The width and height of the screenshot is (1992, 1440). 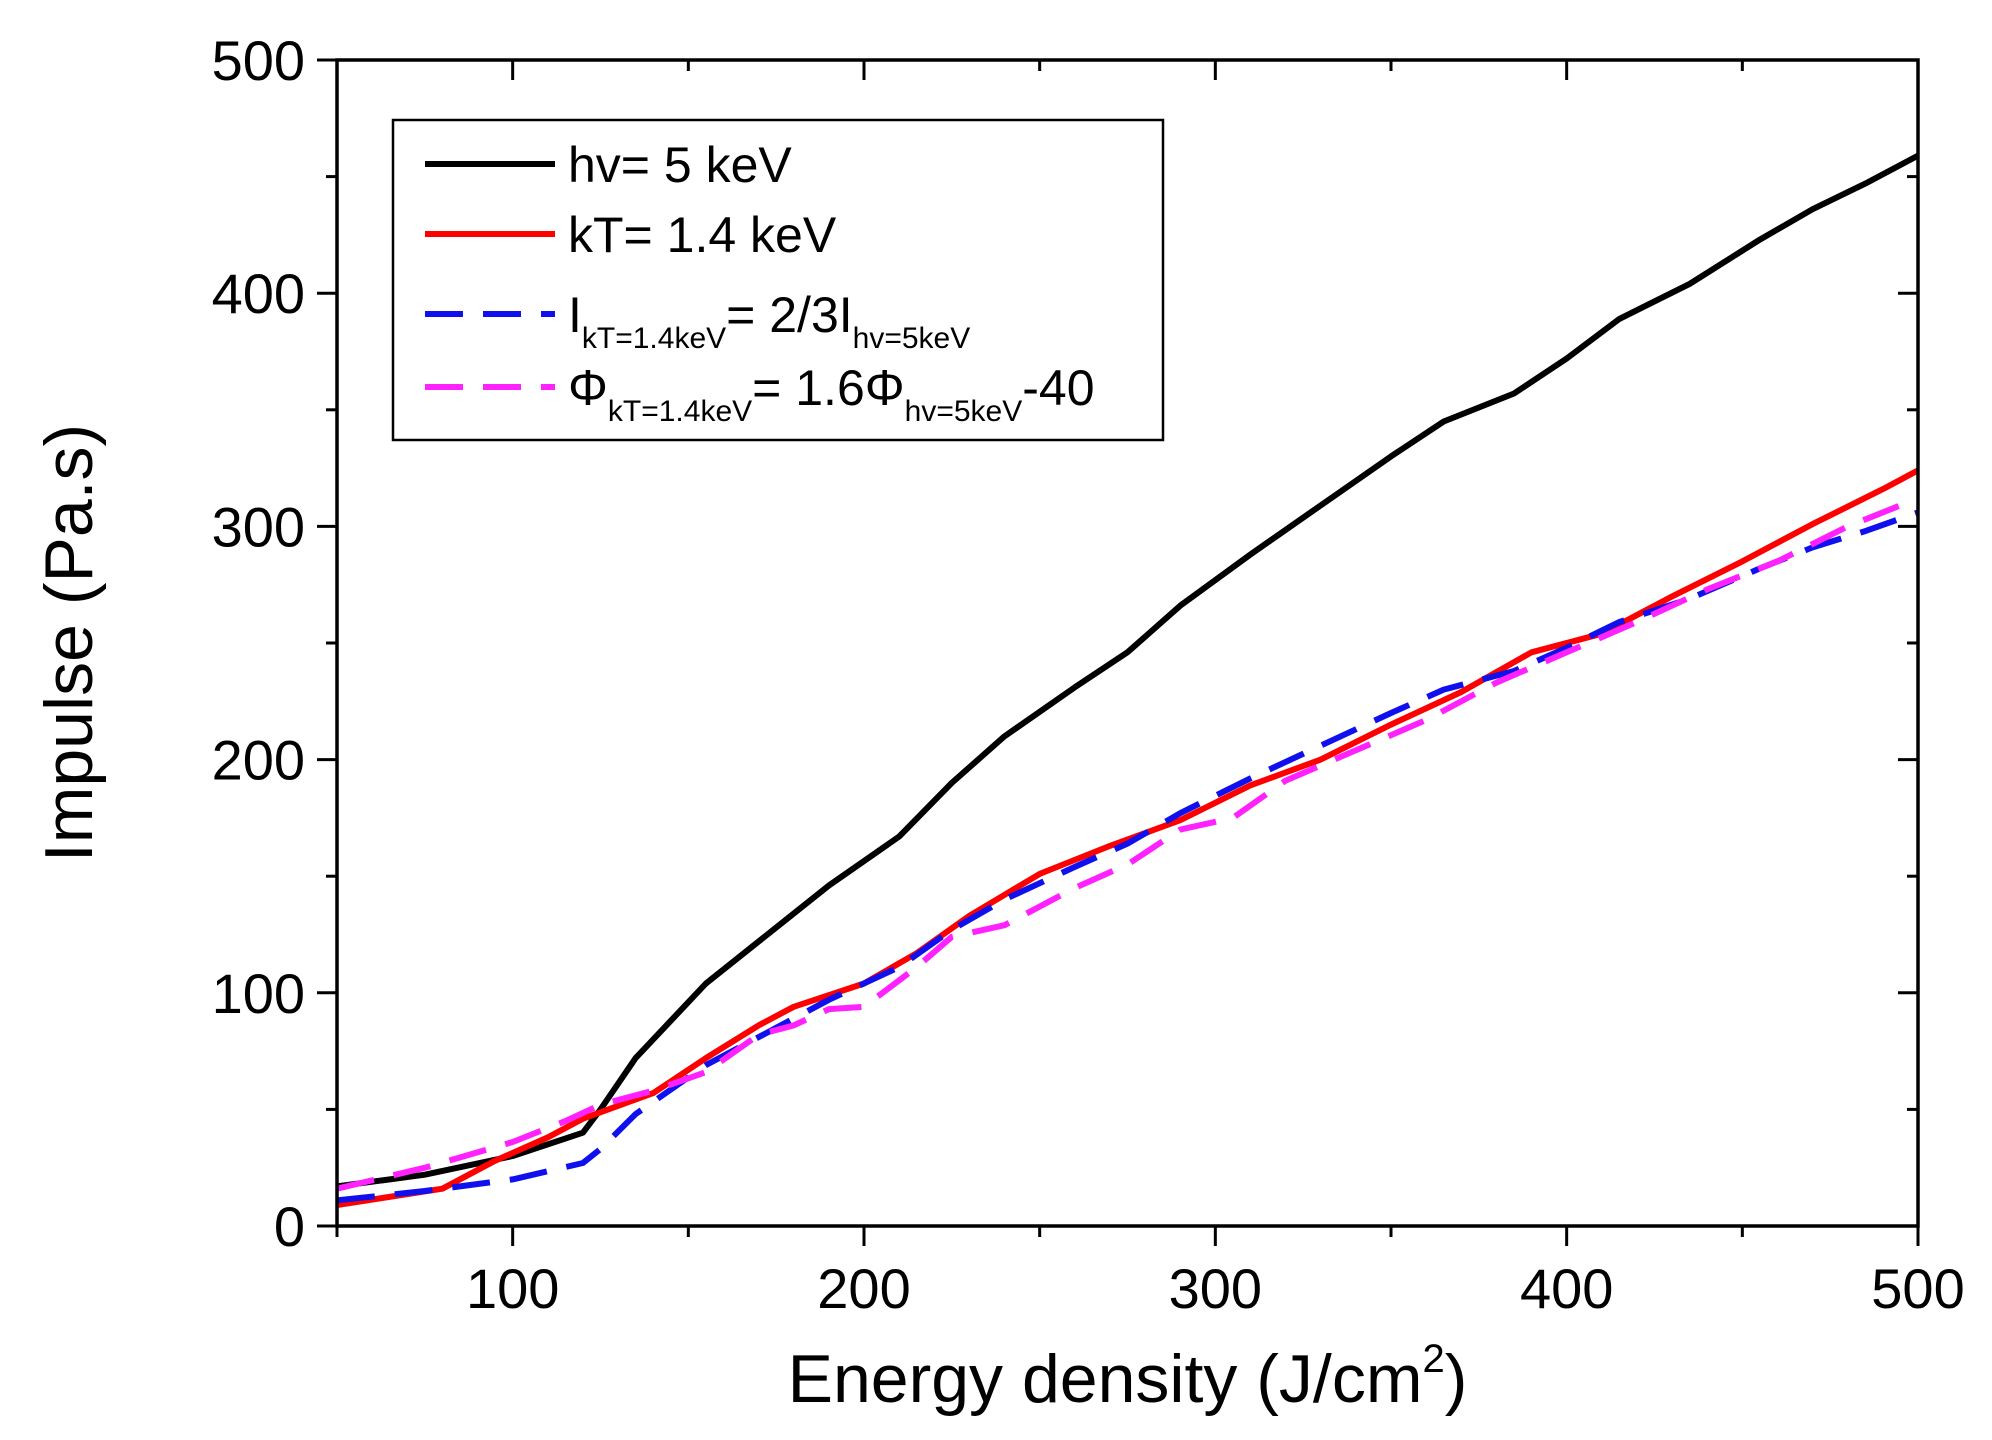 I want to click on x-tick-label: 300, so click(x=1215, y=1288).